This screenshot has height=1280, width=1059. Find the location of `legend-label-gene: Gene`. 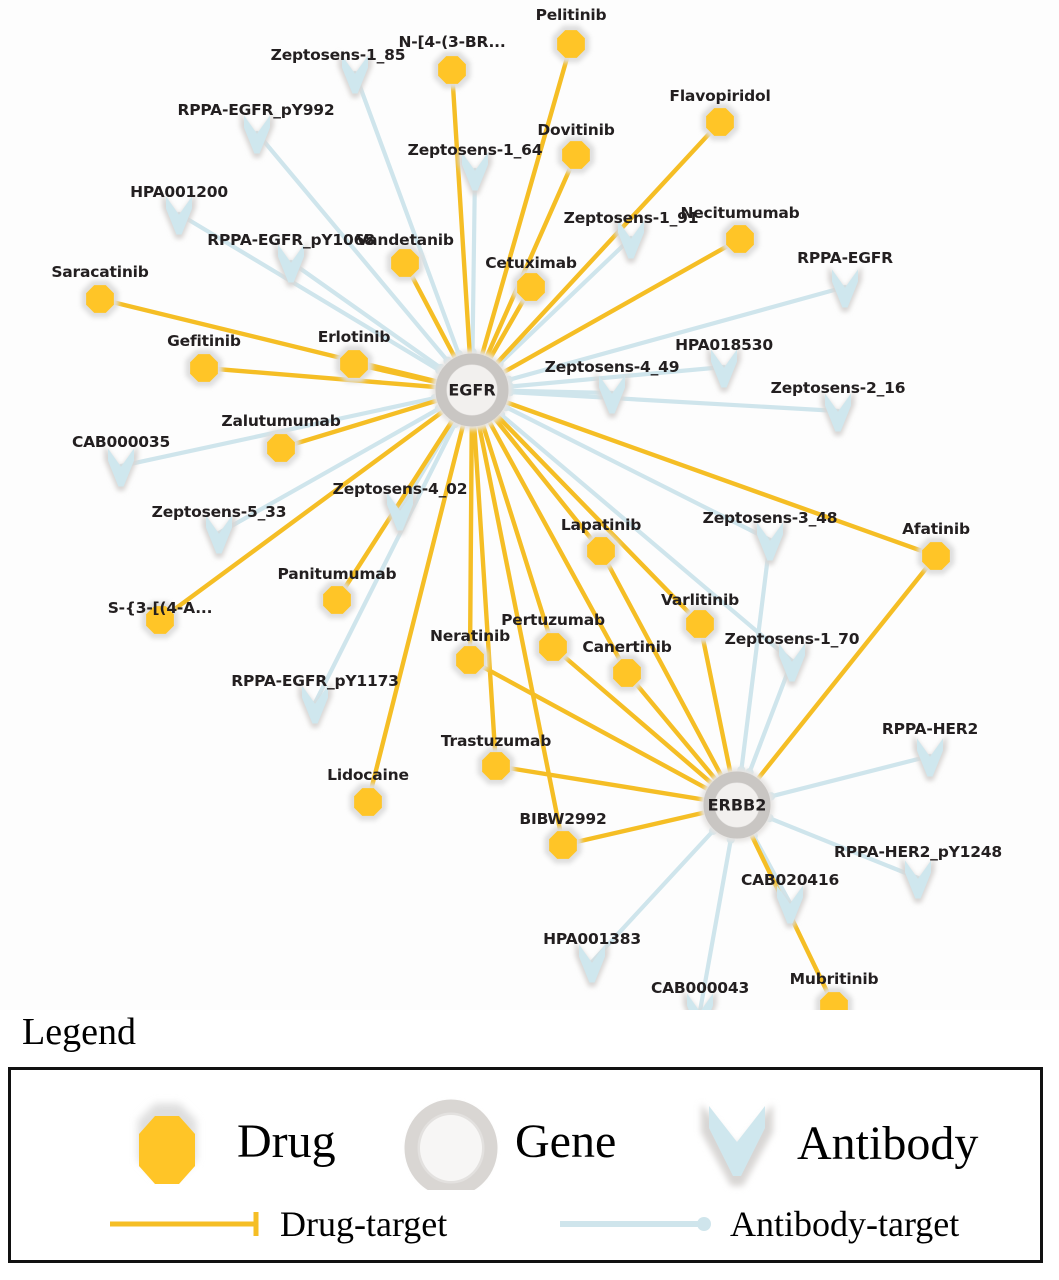

legend-label-gene: Gene is located at coordinates (566, 1141).